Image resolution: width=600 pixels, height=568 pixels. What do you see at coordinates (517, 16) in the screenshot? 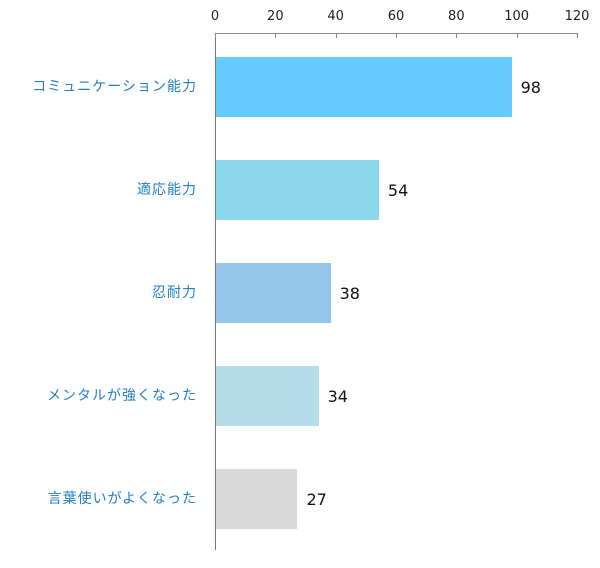
I see `x-tick-label: 100` at bounding box center [517, 16].